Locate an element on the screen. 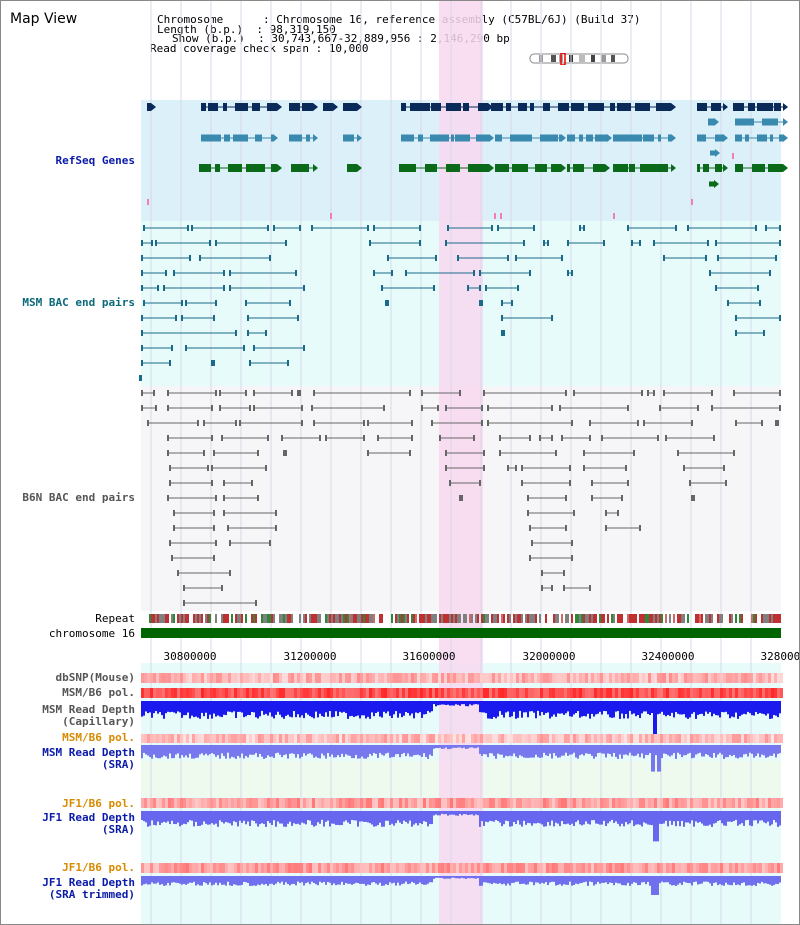  ruler-tick-31600000: 31600000 is located at coordinates (429, 656).